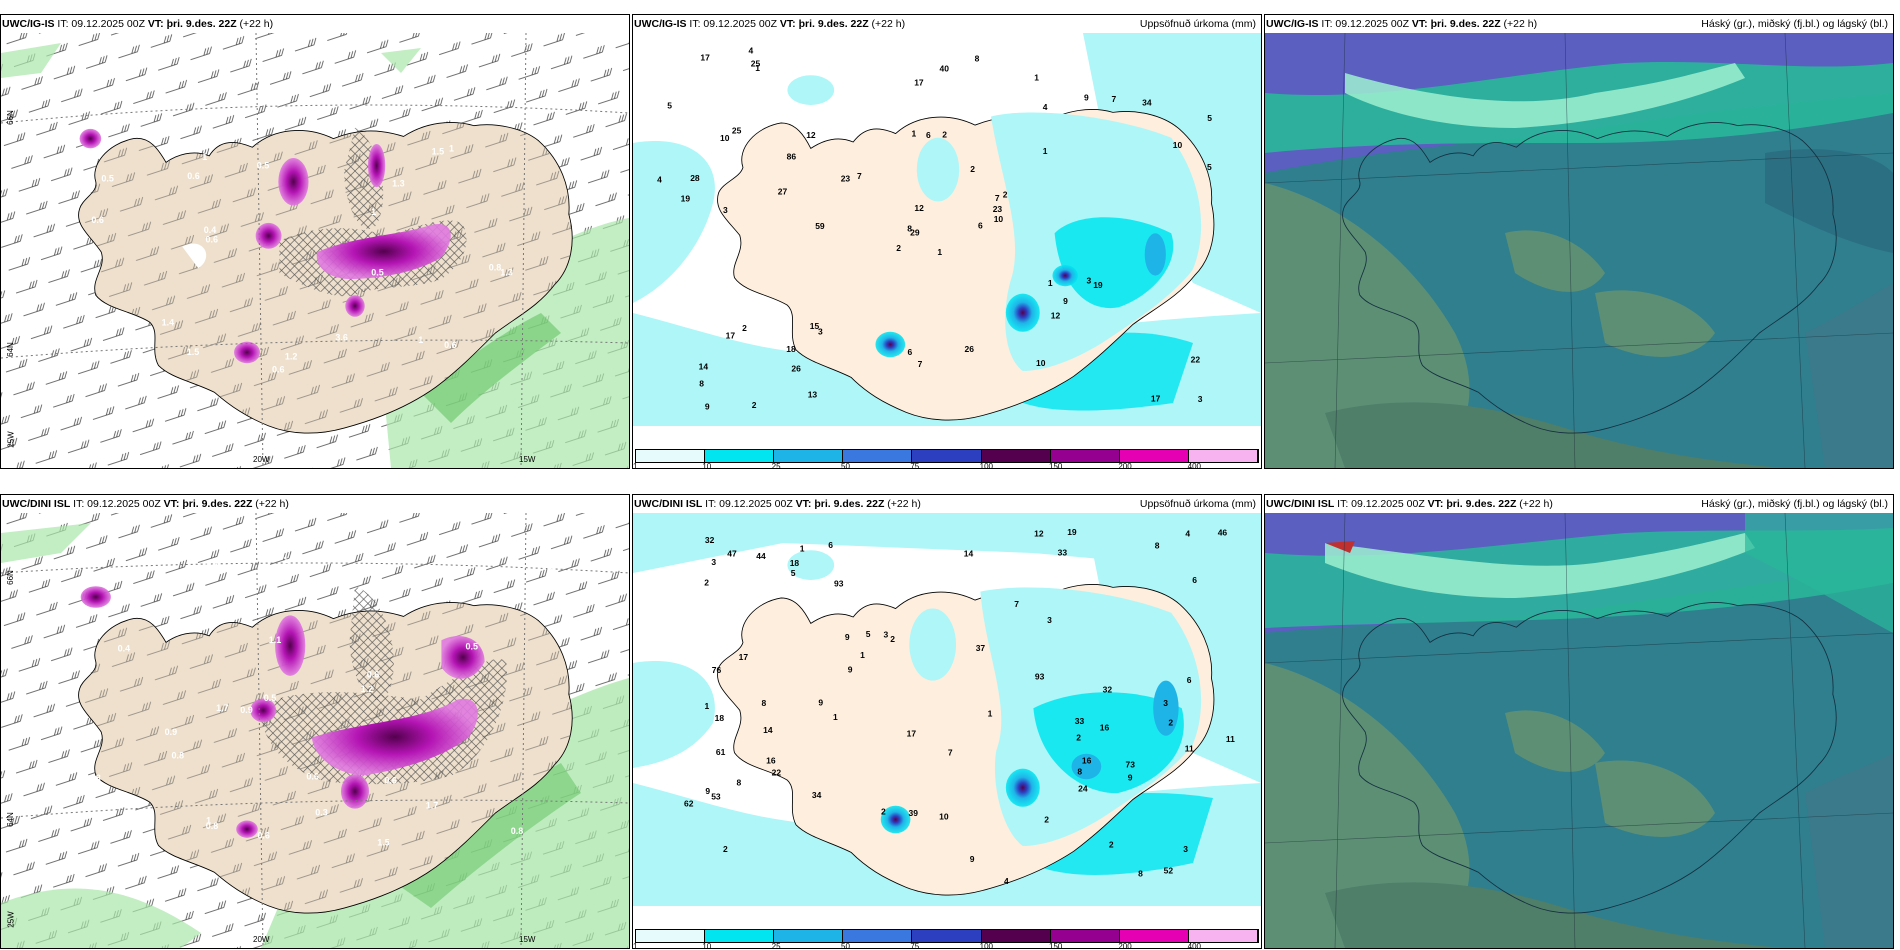 The width and height of the screenshot is (1900, 950). What do you see at coordinates (1194, 465) in the screenshot?
I see `legend-tick: 400` at bounding box center [1194, 465].